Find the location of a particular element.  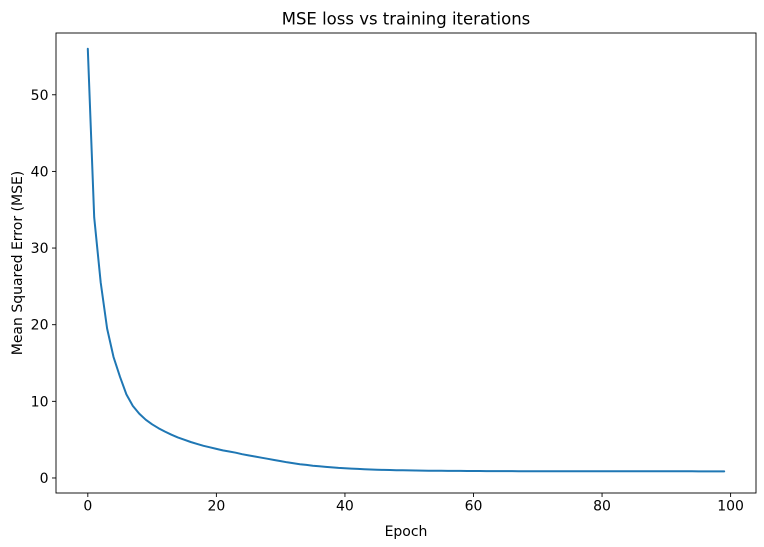

y-tick-label: 50 is located at coordinates (40, 96).